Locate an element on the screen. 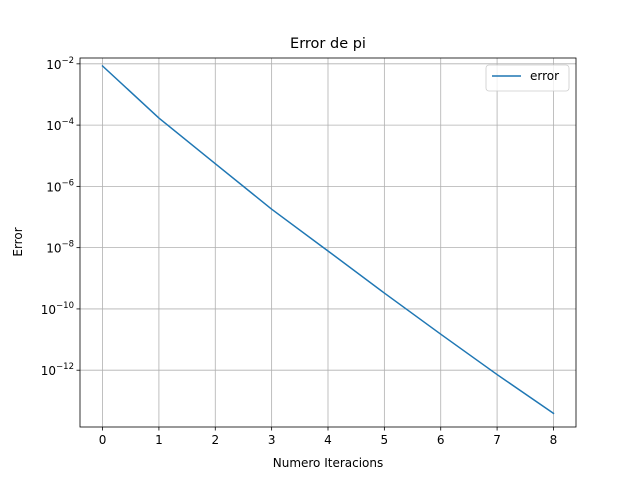 The height and width of the screenshot is (480, 640). legend: error is located at coordinates (527, 78).